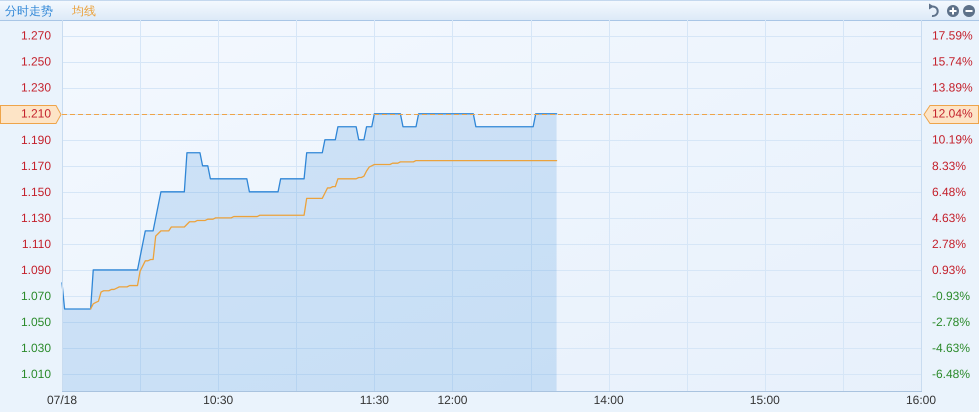 Image resolution: width=979 pixels, height=412 pixels. I want to click on y-tick-label: 1.270, so click(36, 35).